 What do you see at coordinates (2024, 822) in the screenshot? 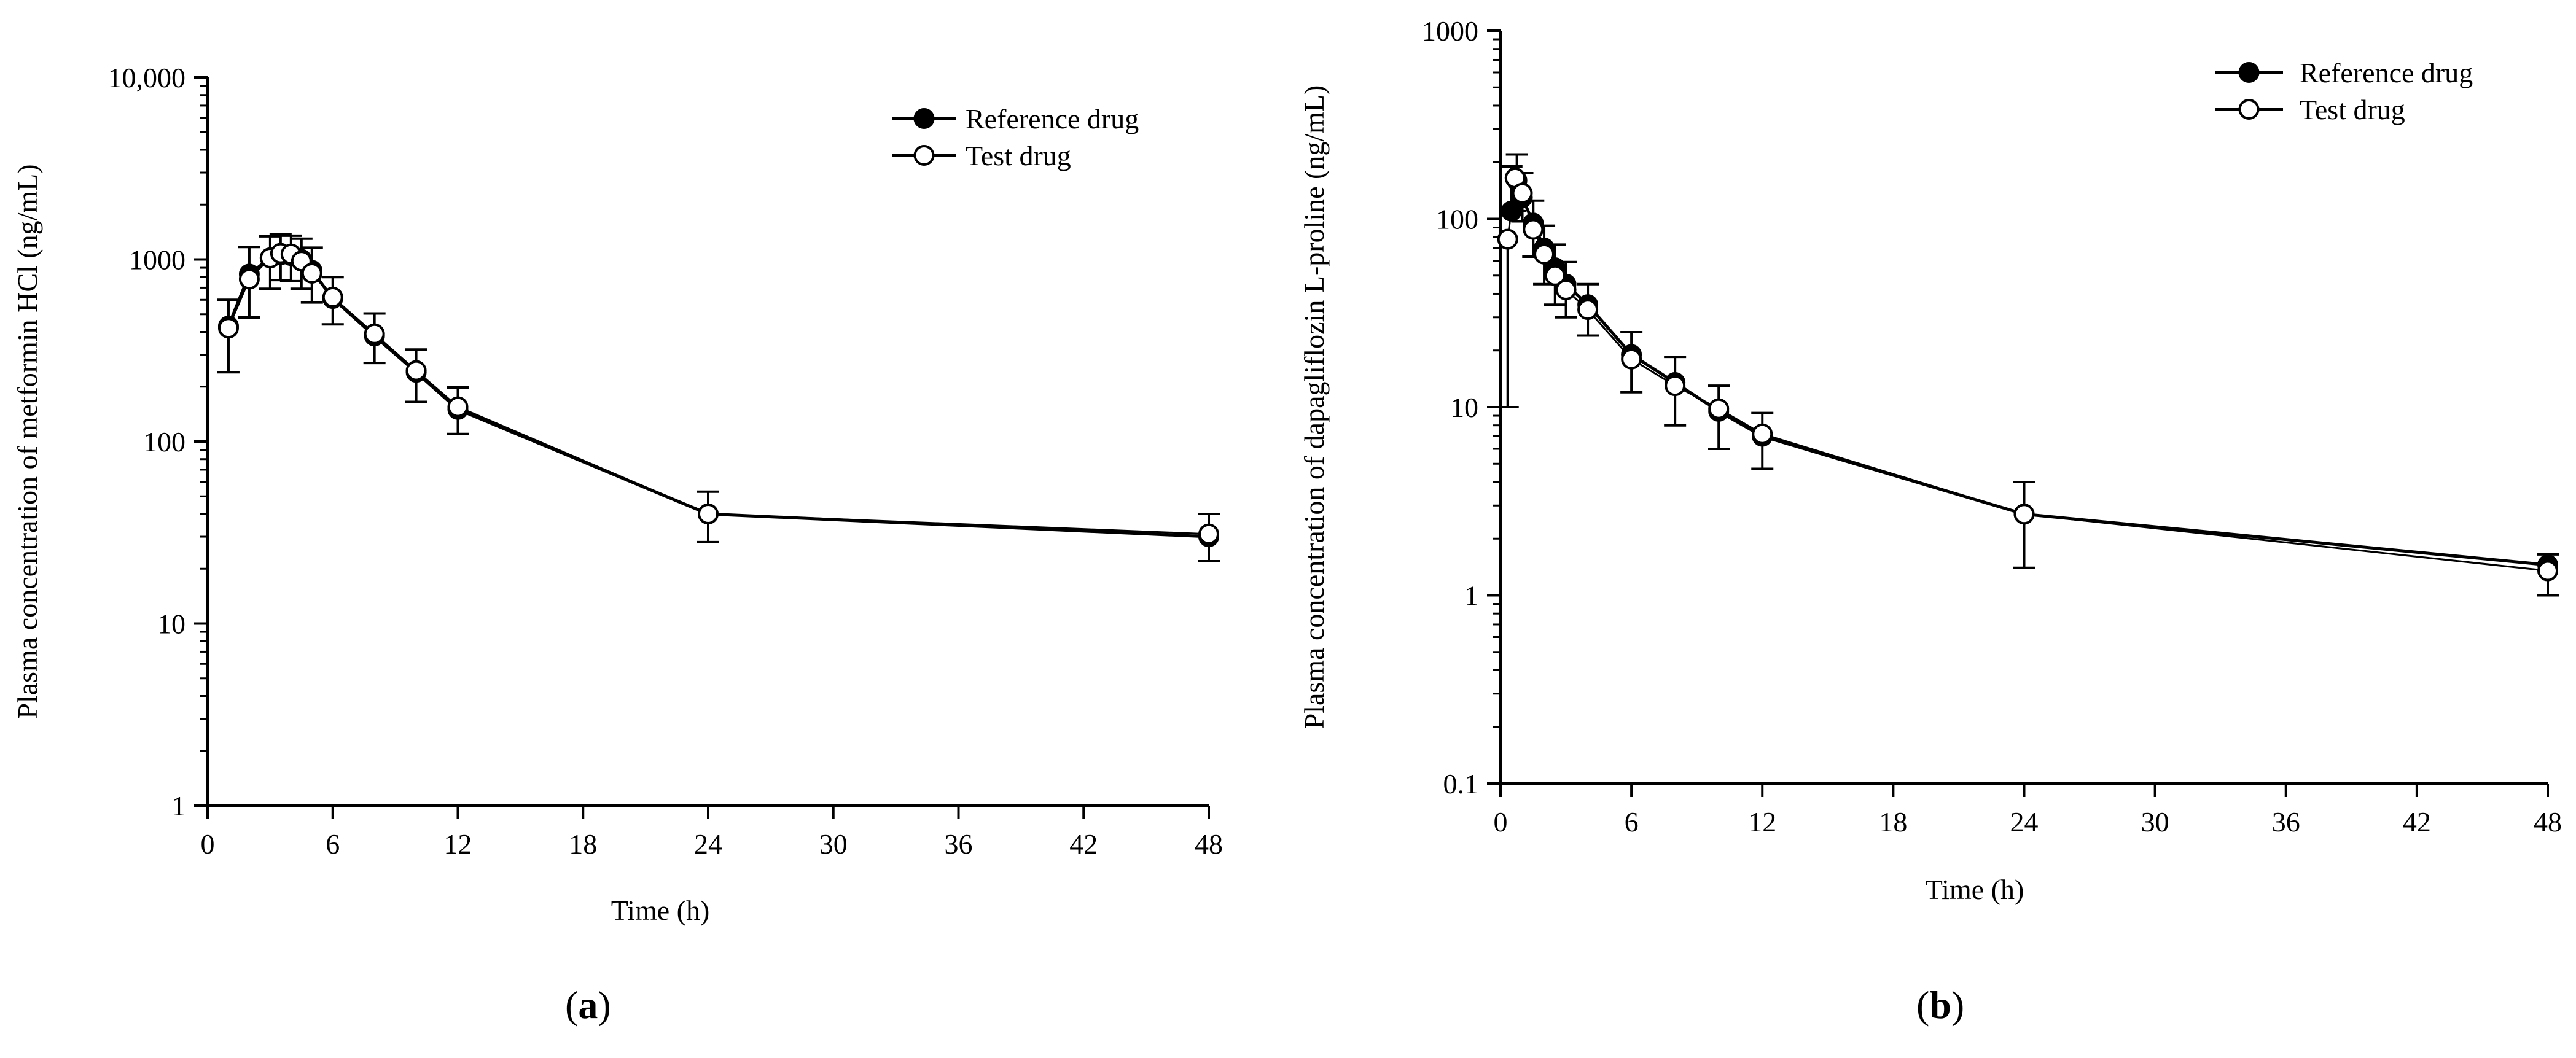
I see `x-tick-label-b: 24` at bounding box center [2024, 822].